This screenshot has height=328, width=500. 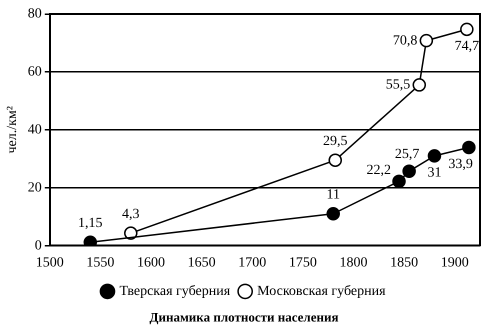 What do you see at coordinates (407, 154) in the screenshot?
I see `data-label: 25,7` at bounding box center [407, 154].